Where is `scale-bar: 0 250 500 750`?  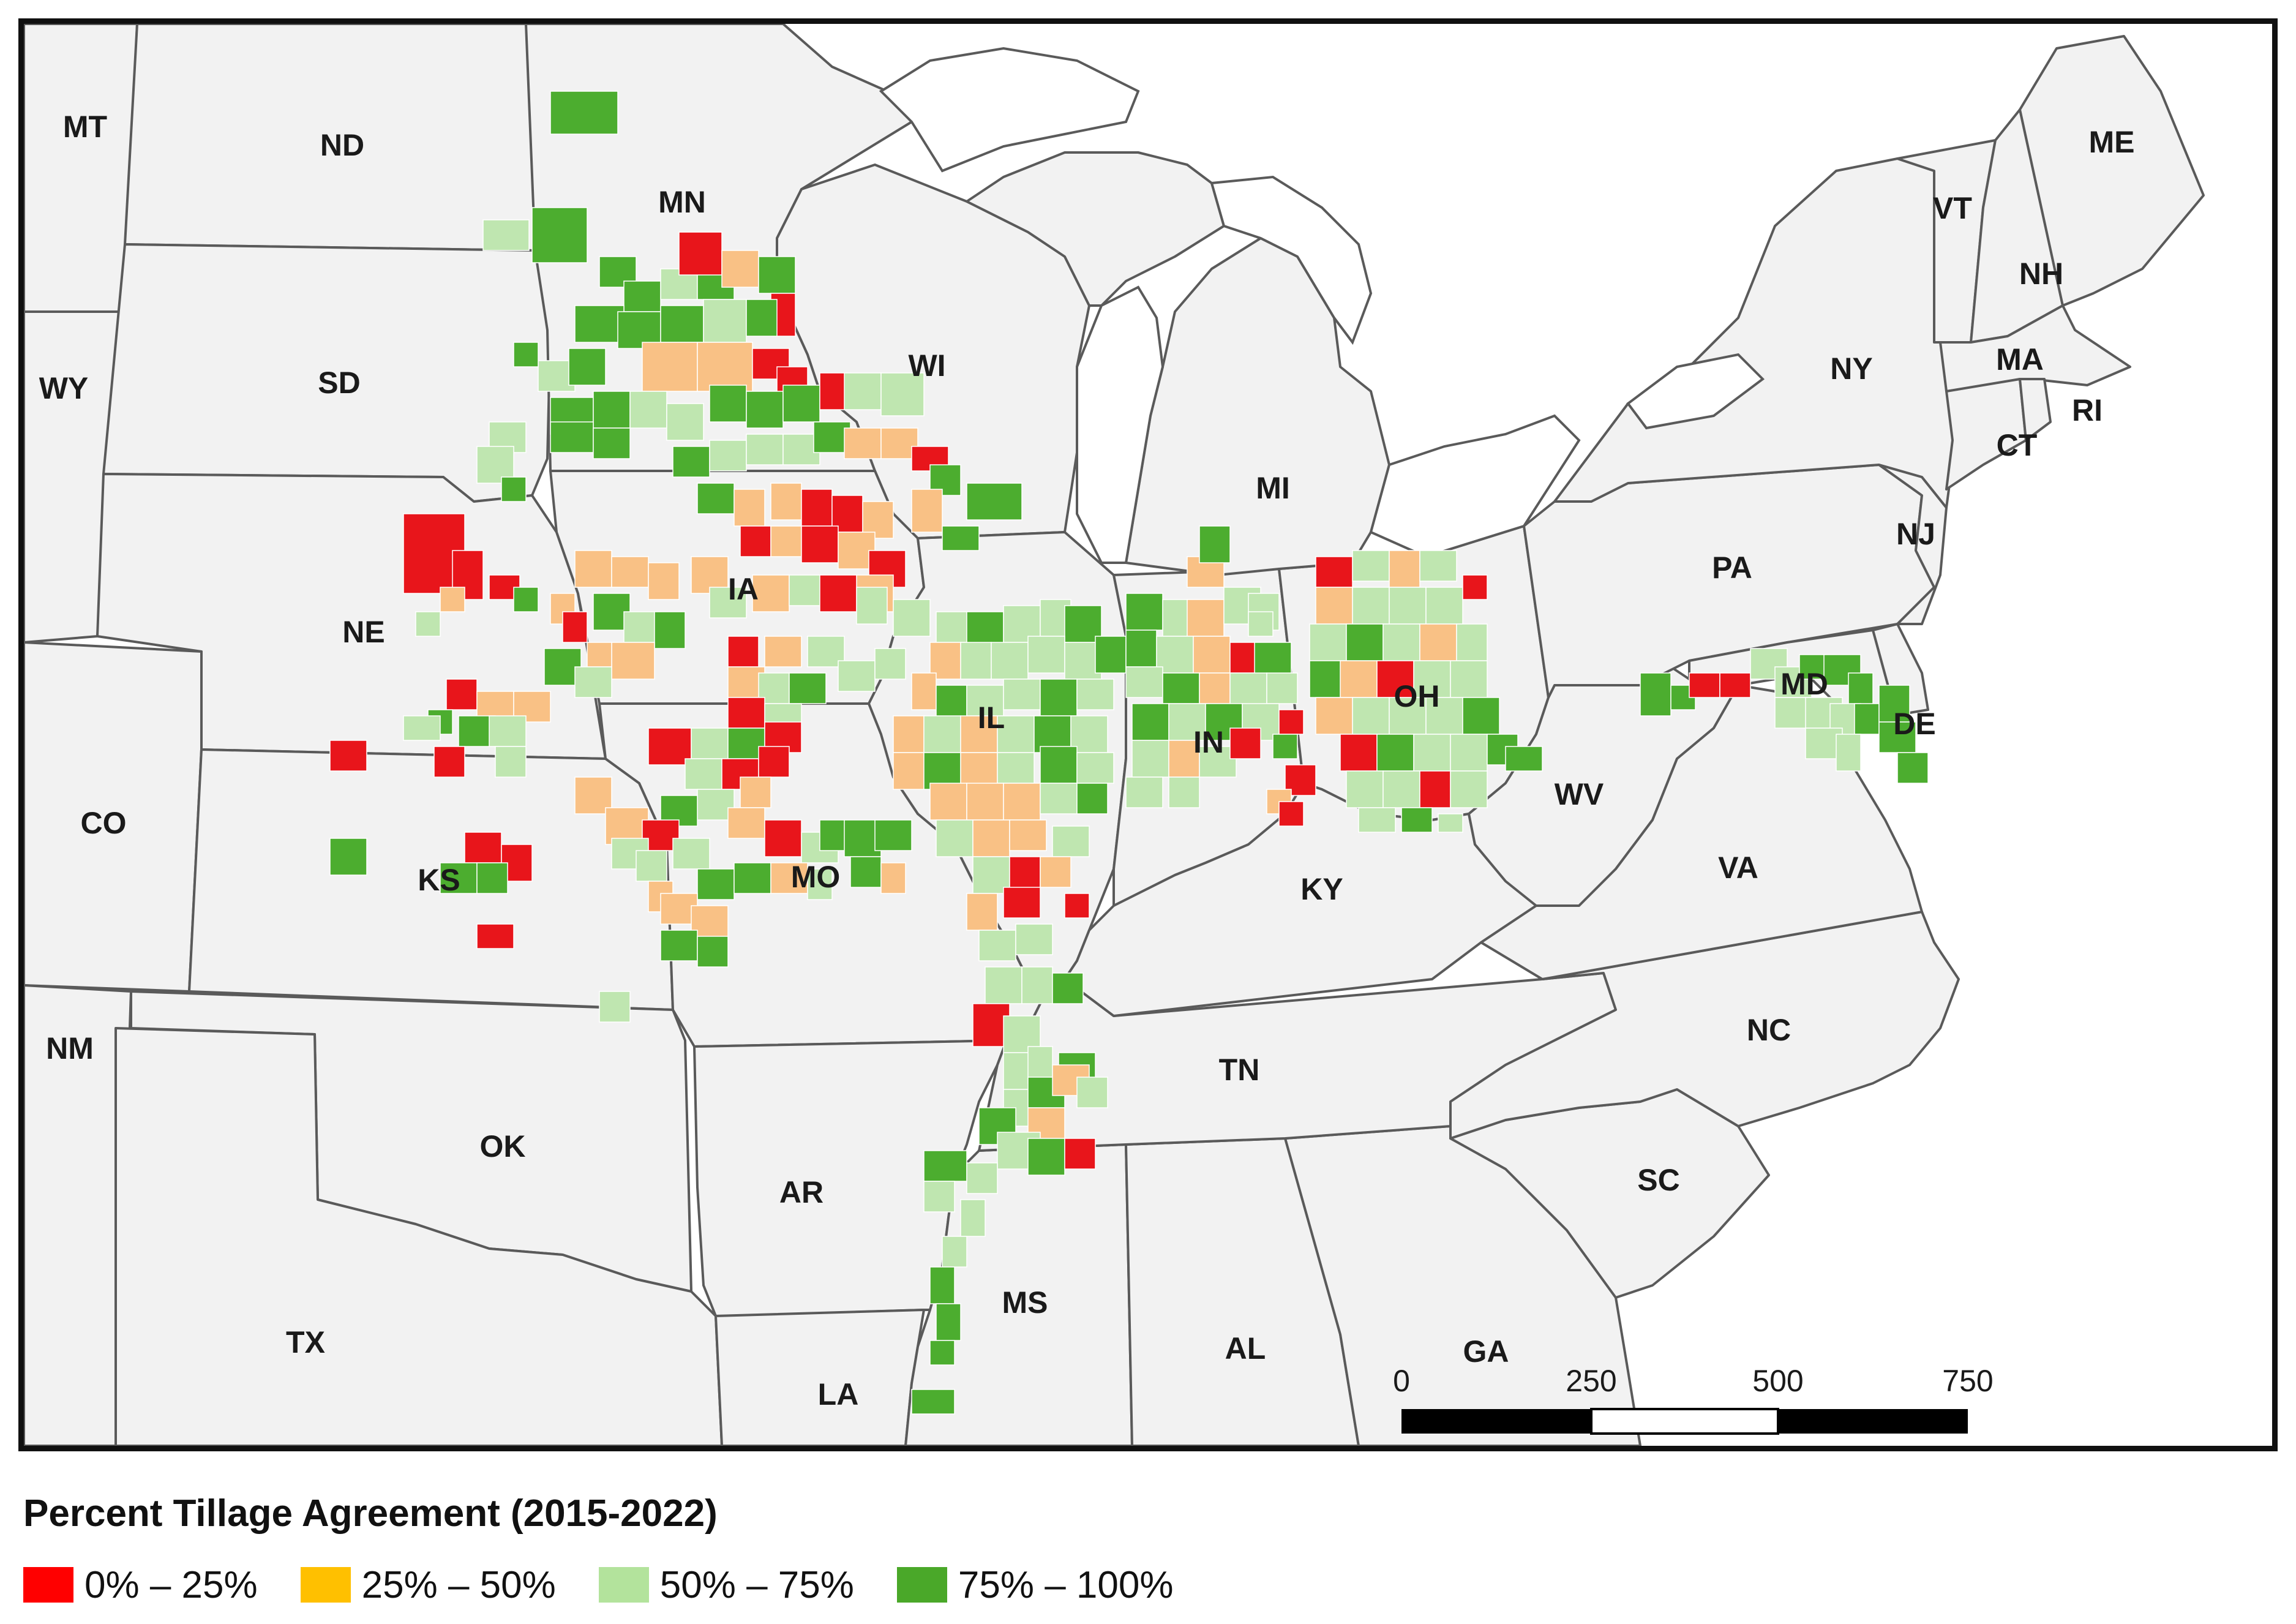
scale-bar: 0 250 500 750 is located at coordinates (1693, 1399).